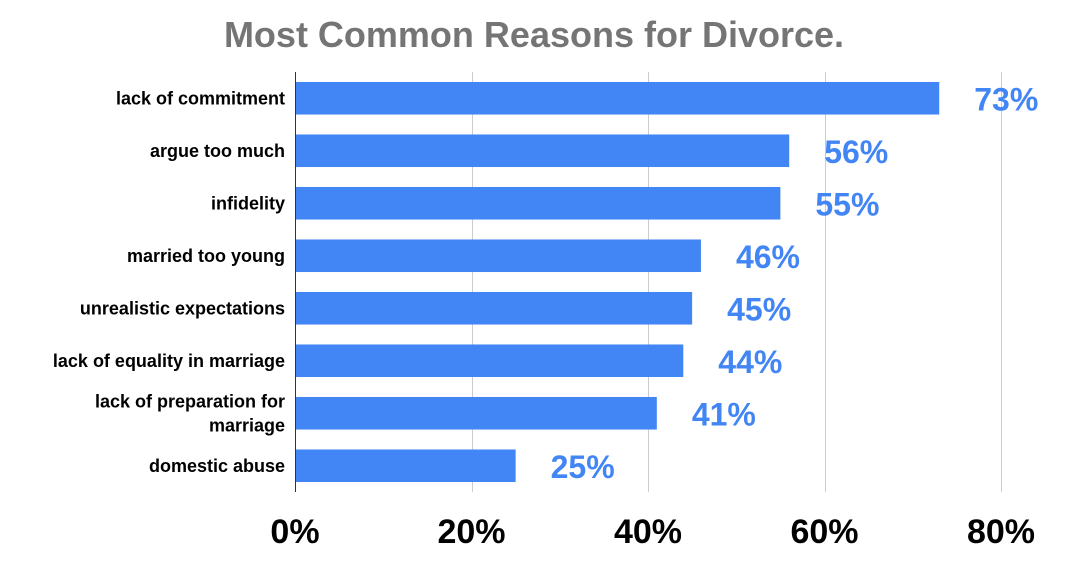 This screenshot has height=572, width=1068. Describe the element at coordinates (1006, 99) in the screenshot. I see `data-label: 73%` at that location.